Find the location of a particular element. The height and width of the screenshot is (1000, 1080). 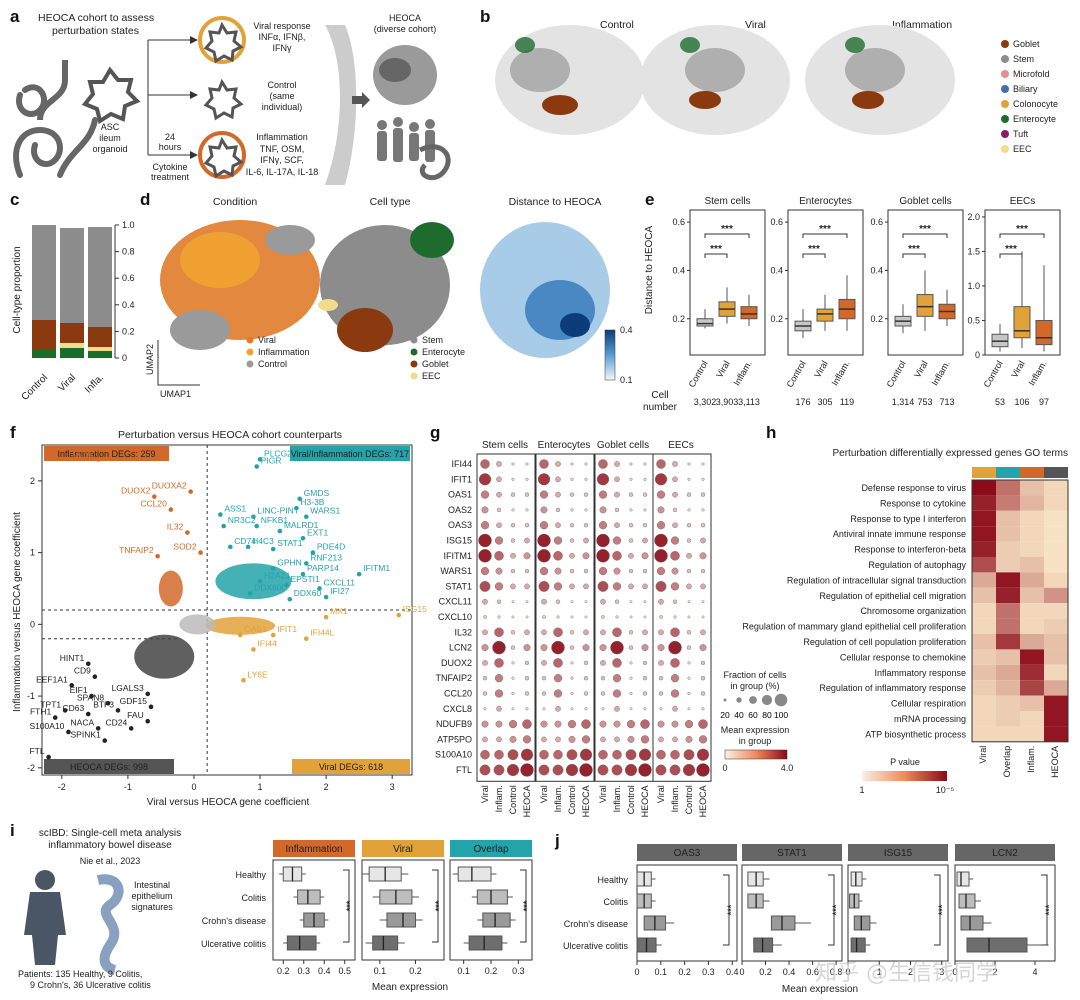

gene-box is located at coordinates (858, 945).